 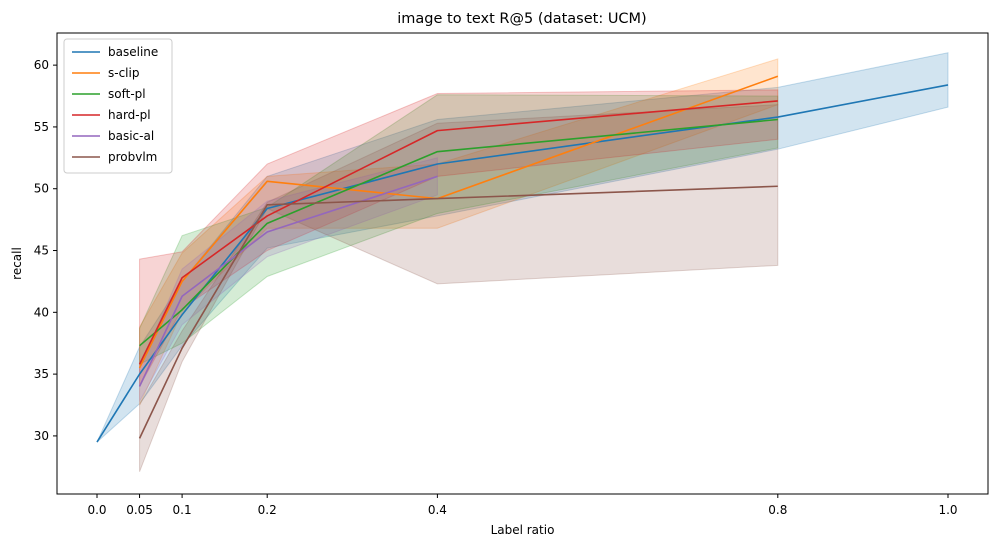 I want to click on x-tick-label: 0.8, so click(x=777, y=510).